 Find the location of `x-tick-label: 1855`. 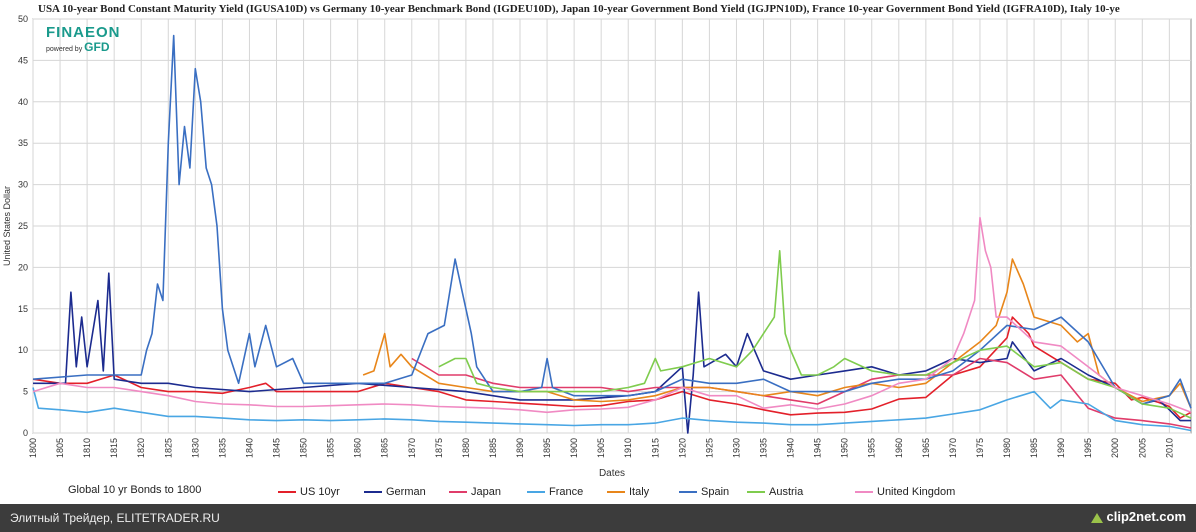

x-tick-label: 1855 is located at coordinates (331, 448).